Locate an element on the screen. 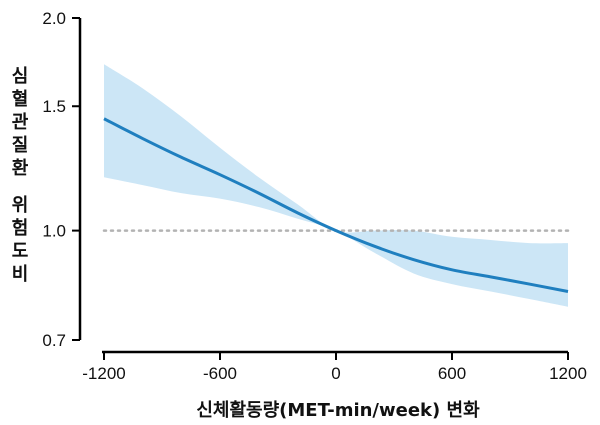  y-axis-title-char: 도 is located at coordinates (20, 251).